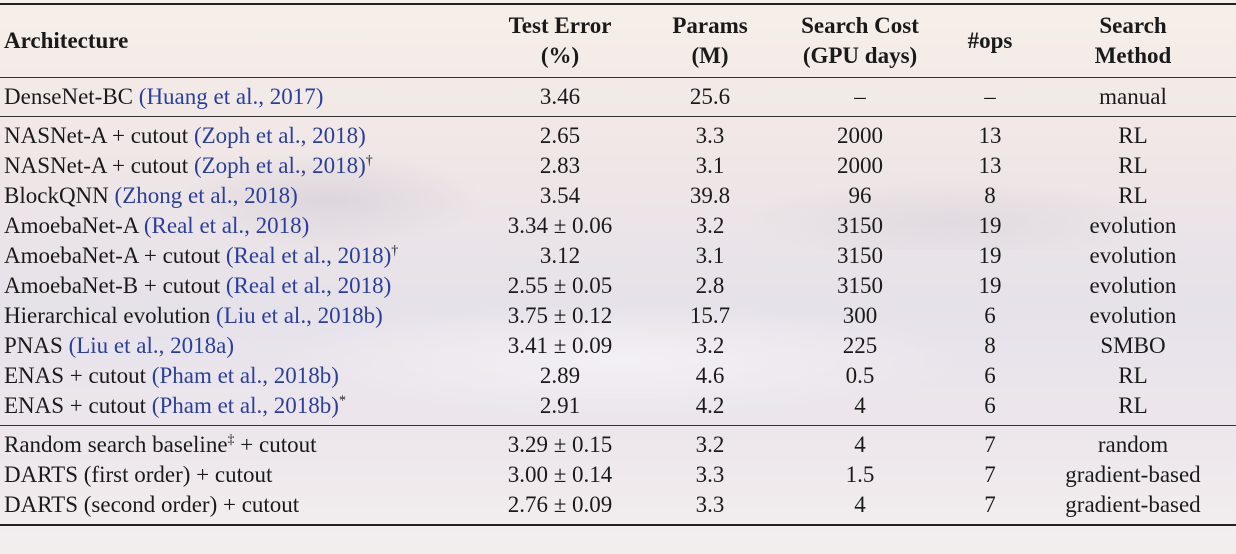  I want to click on cell-architecture: ENAS + cutout (Pham et al., 2018b)*, so click(235, 408).